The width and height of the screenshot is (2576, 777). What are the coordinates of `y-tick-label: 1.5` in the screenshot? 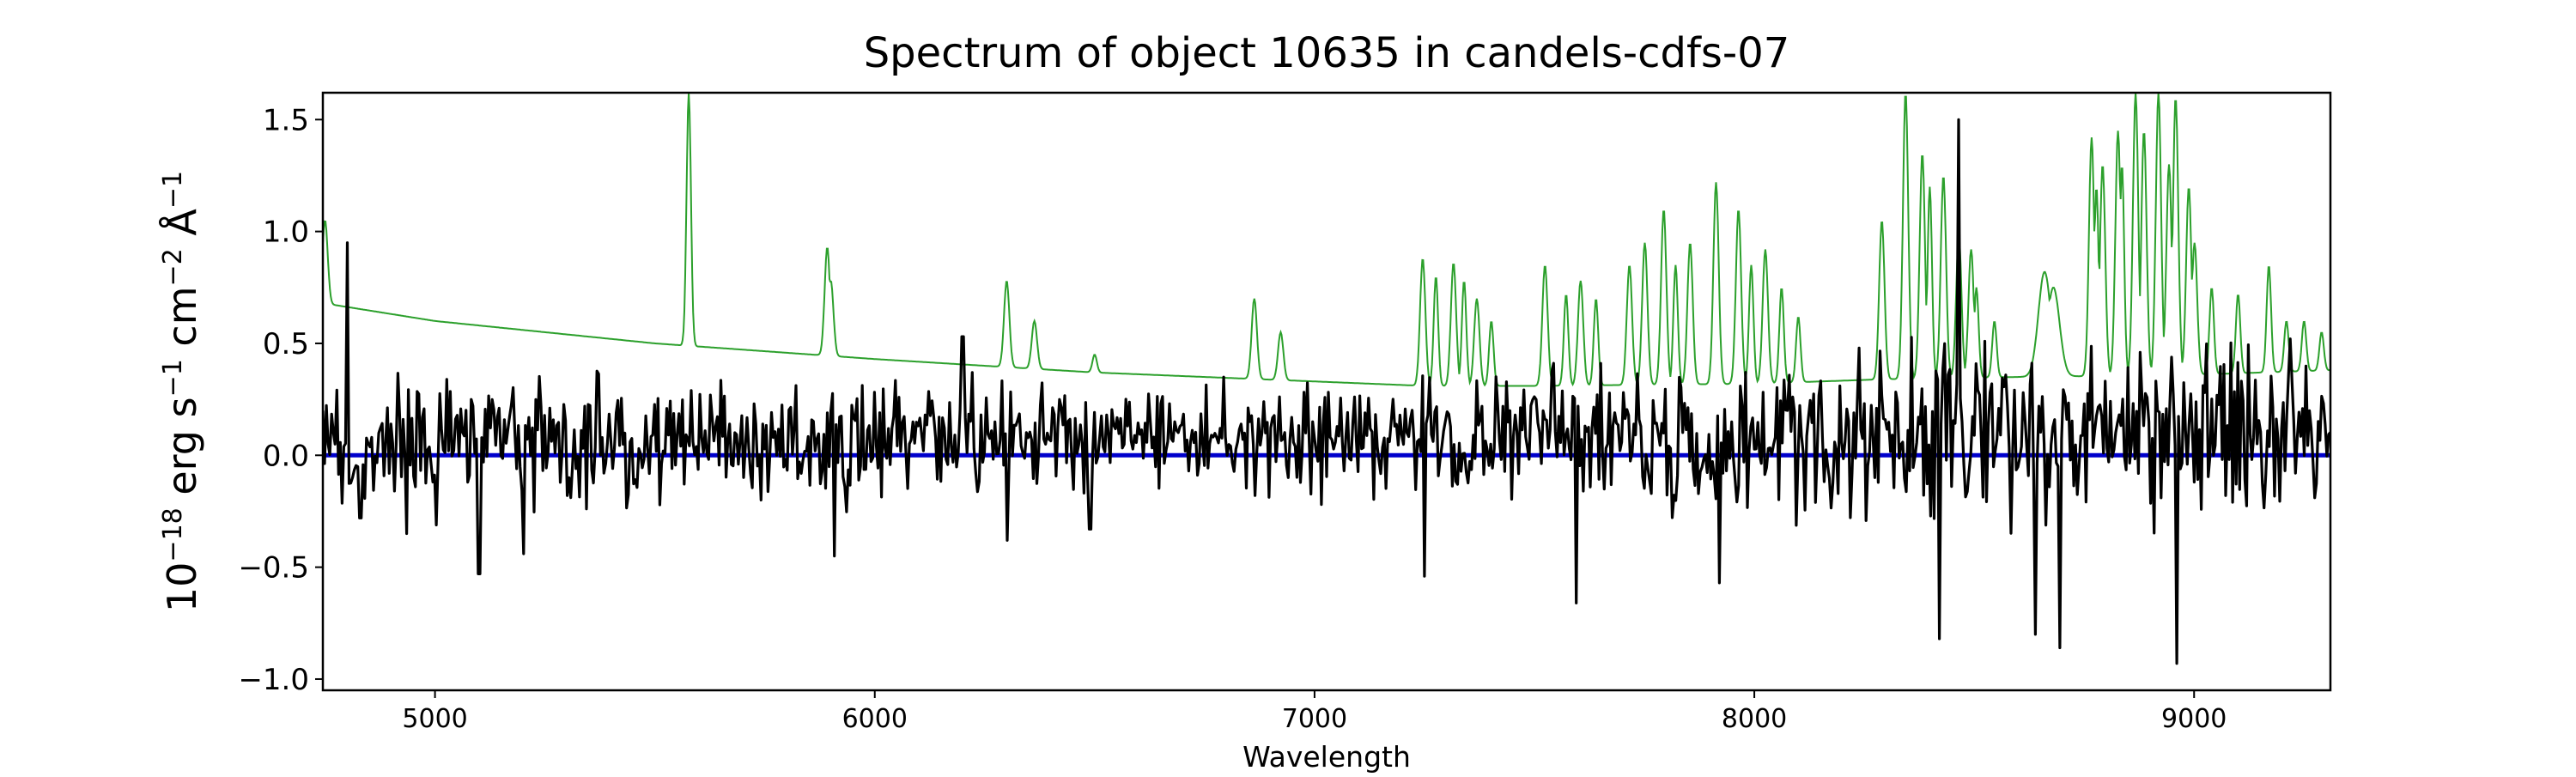 It's located at (286, 120).